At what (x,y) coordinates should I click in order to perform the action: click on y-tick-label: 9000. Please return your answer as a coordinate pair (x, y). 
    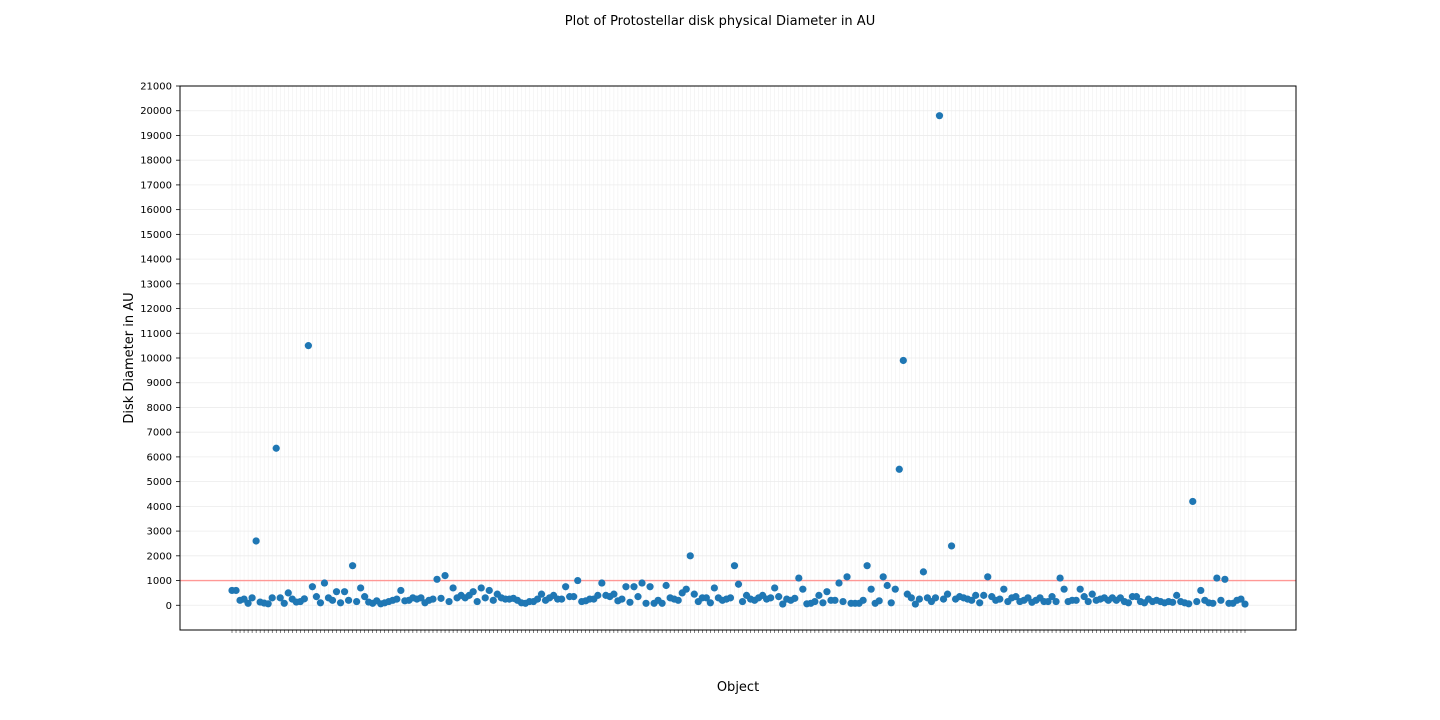
    Looking at the image, I should click on (159, 383).